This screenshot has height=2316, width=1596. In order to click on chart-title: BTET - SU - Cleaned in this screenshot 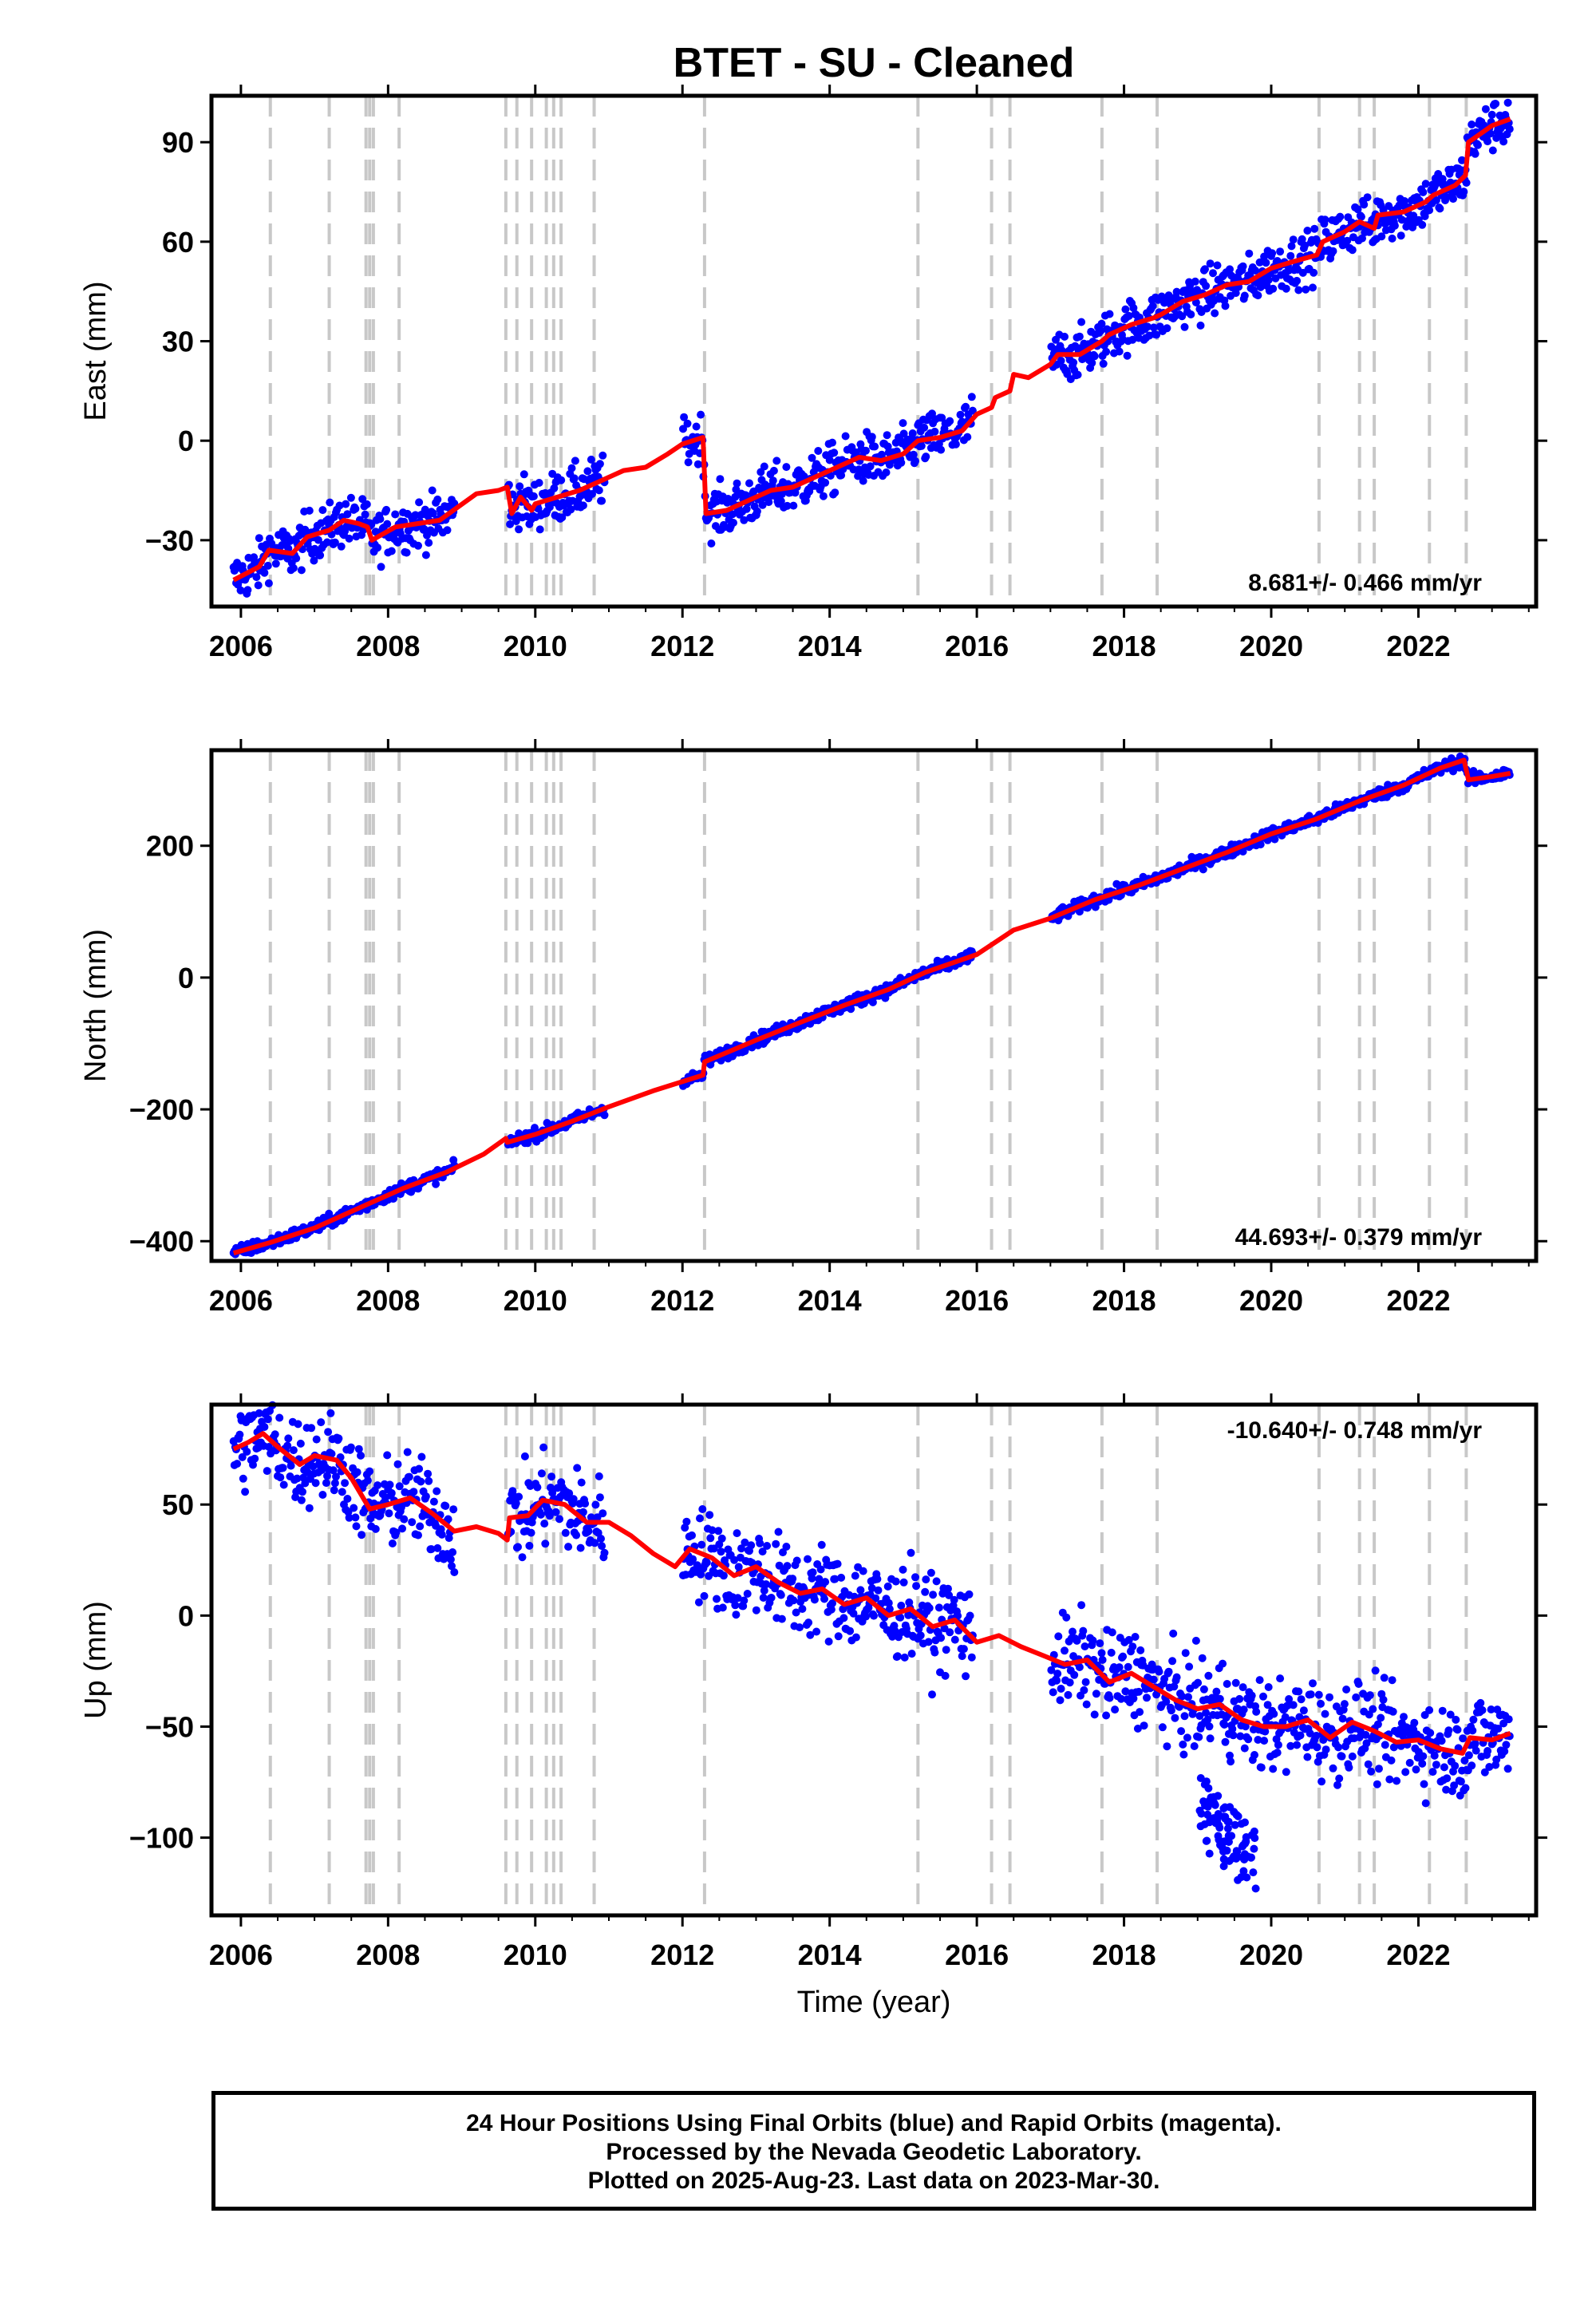, I will do `click(874, 63)`.